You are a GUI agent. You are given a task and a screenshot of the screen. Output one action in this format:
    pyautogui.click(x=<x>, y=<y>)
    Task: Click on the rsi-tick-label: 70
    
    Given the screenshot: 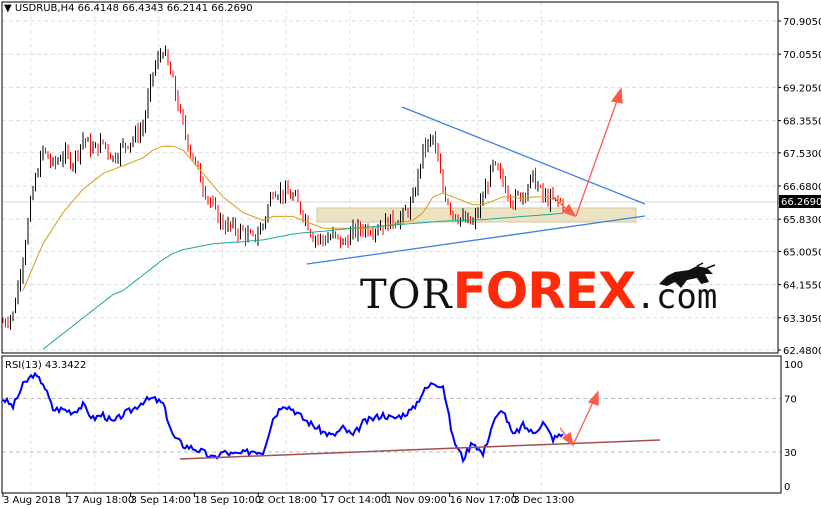 What is the action you would take?
    pyautogui.click(x=790, y=400)
    